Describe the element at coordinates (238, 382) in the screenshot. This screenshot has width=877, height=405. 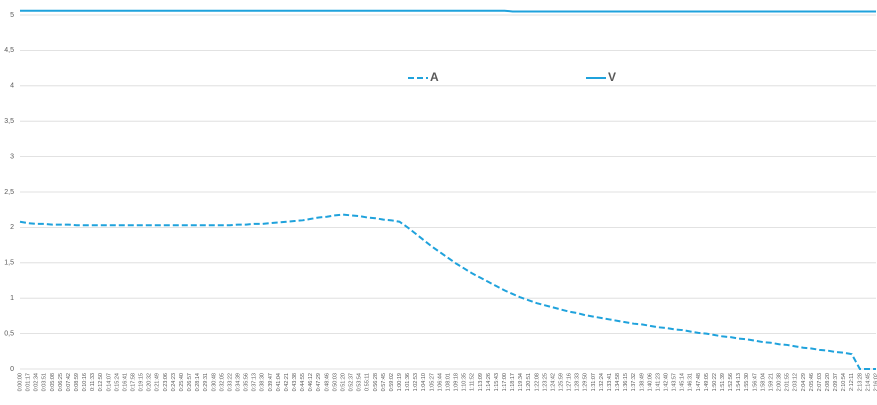
I see `x-tick-label: 0:34:39` at that location.